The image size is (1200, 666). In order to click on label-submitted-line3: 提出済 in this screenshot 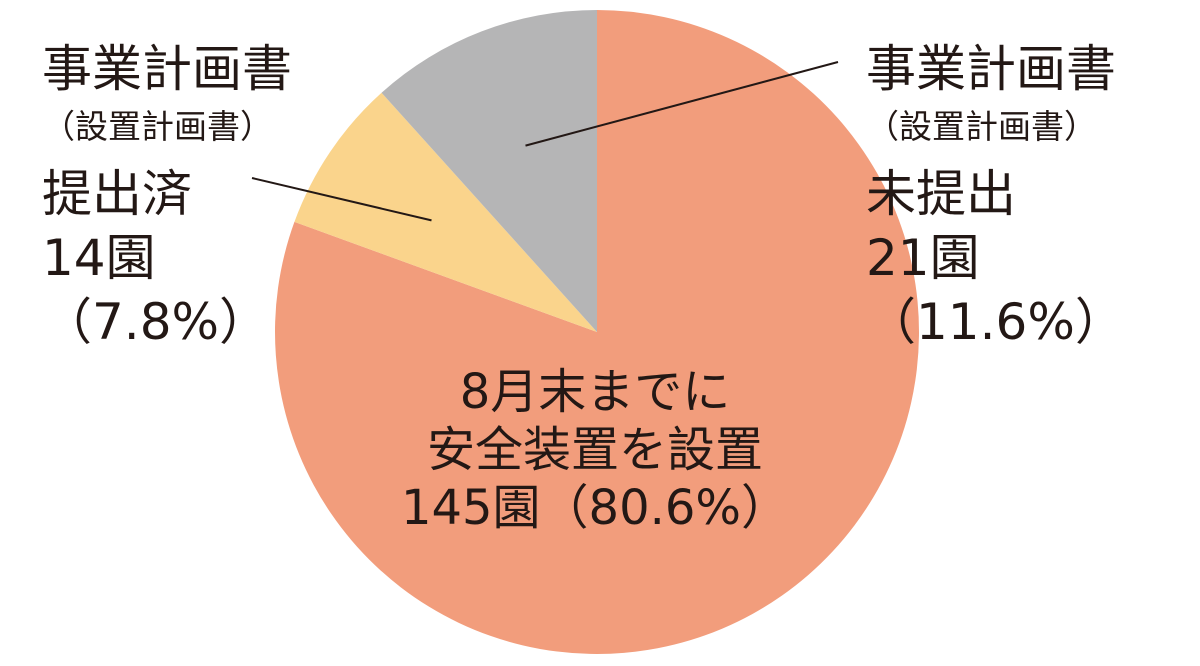, I will do `click(117, 194)`.